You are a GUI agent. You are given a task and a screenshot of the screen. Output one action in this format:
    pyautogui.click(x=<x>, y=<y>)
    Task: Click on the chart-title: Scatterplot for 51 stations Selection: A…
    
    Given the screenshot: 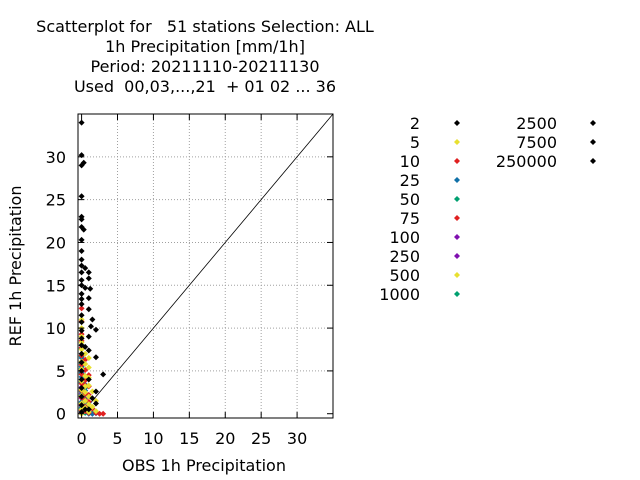 What is the action you would take?
    pyautogui.click(x=205, y=57)
    